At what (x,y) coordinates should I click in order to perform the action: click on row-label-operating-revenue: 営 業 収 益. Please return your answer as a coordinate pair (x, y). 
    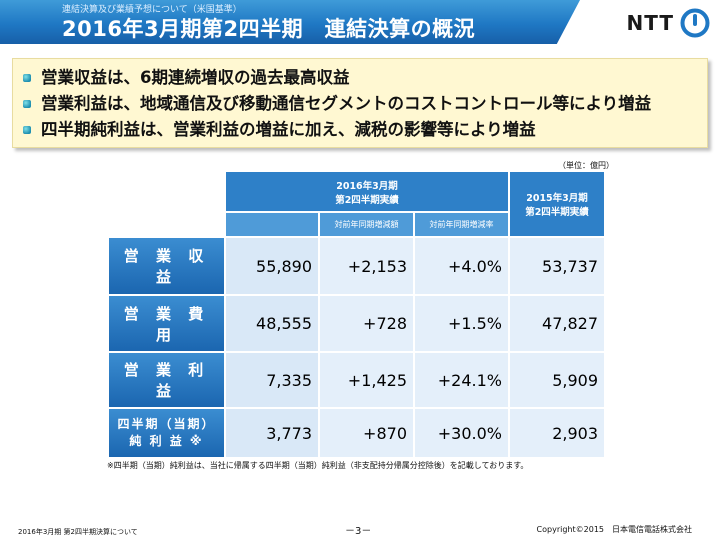
    Looking at the image, I should click on (166, 266).